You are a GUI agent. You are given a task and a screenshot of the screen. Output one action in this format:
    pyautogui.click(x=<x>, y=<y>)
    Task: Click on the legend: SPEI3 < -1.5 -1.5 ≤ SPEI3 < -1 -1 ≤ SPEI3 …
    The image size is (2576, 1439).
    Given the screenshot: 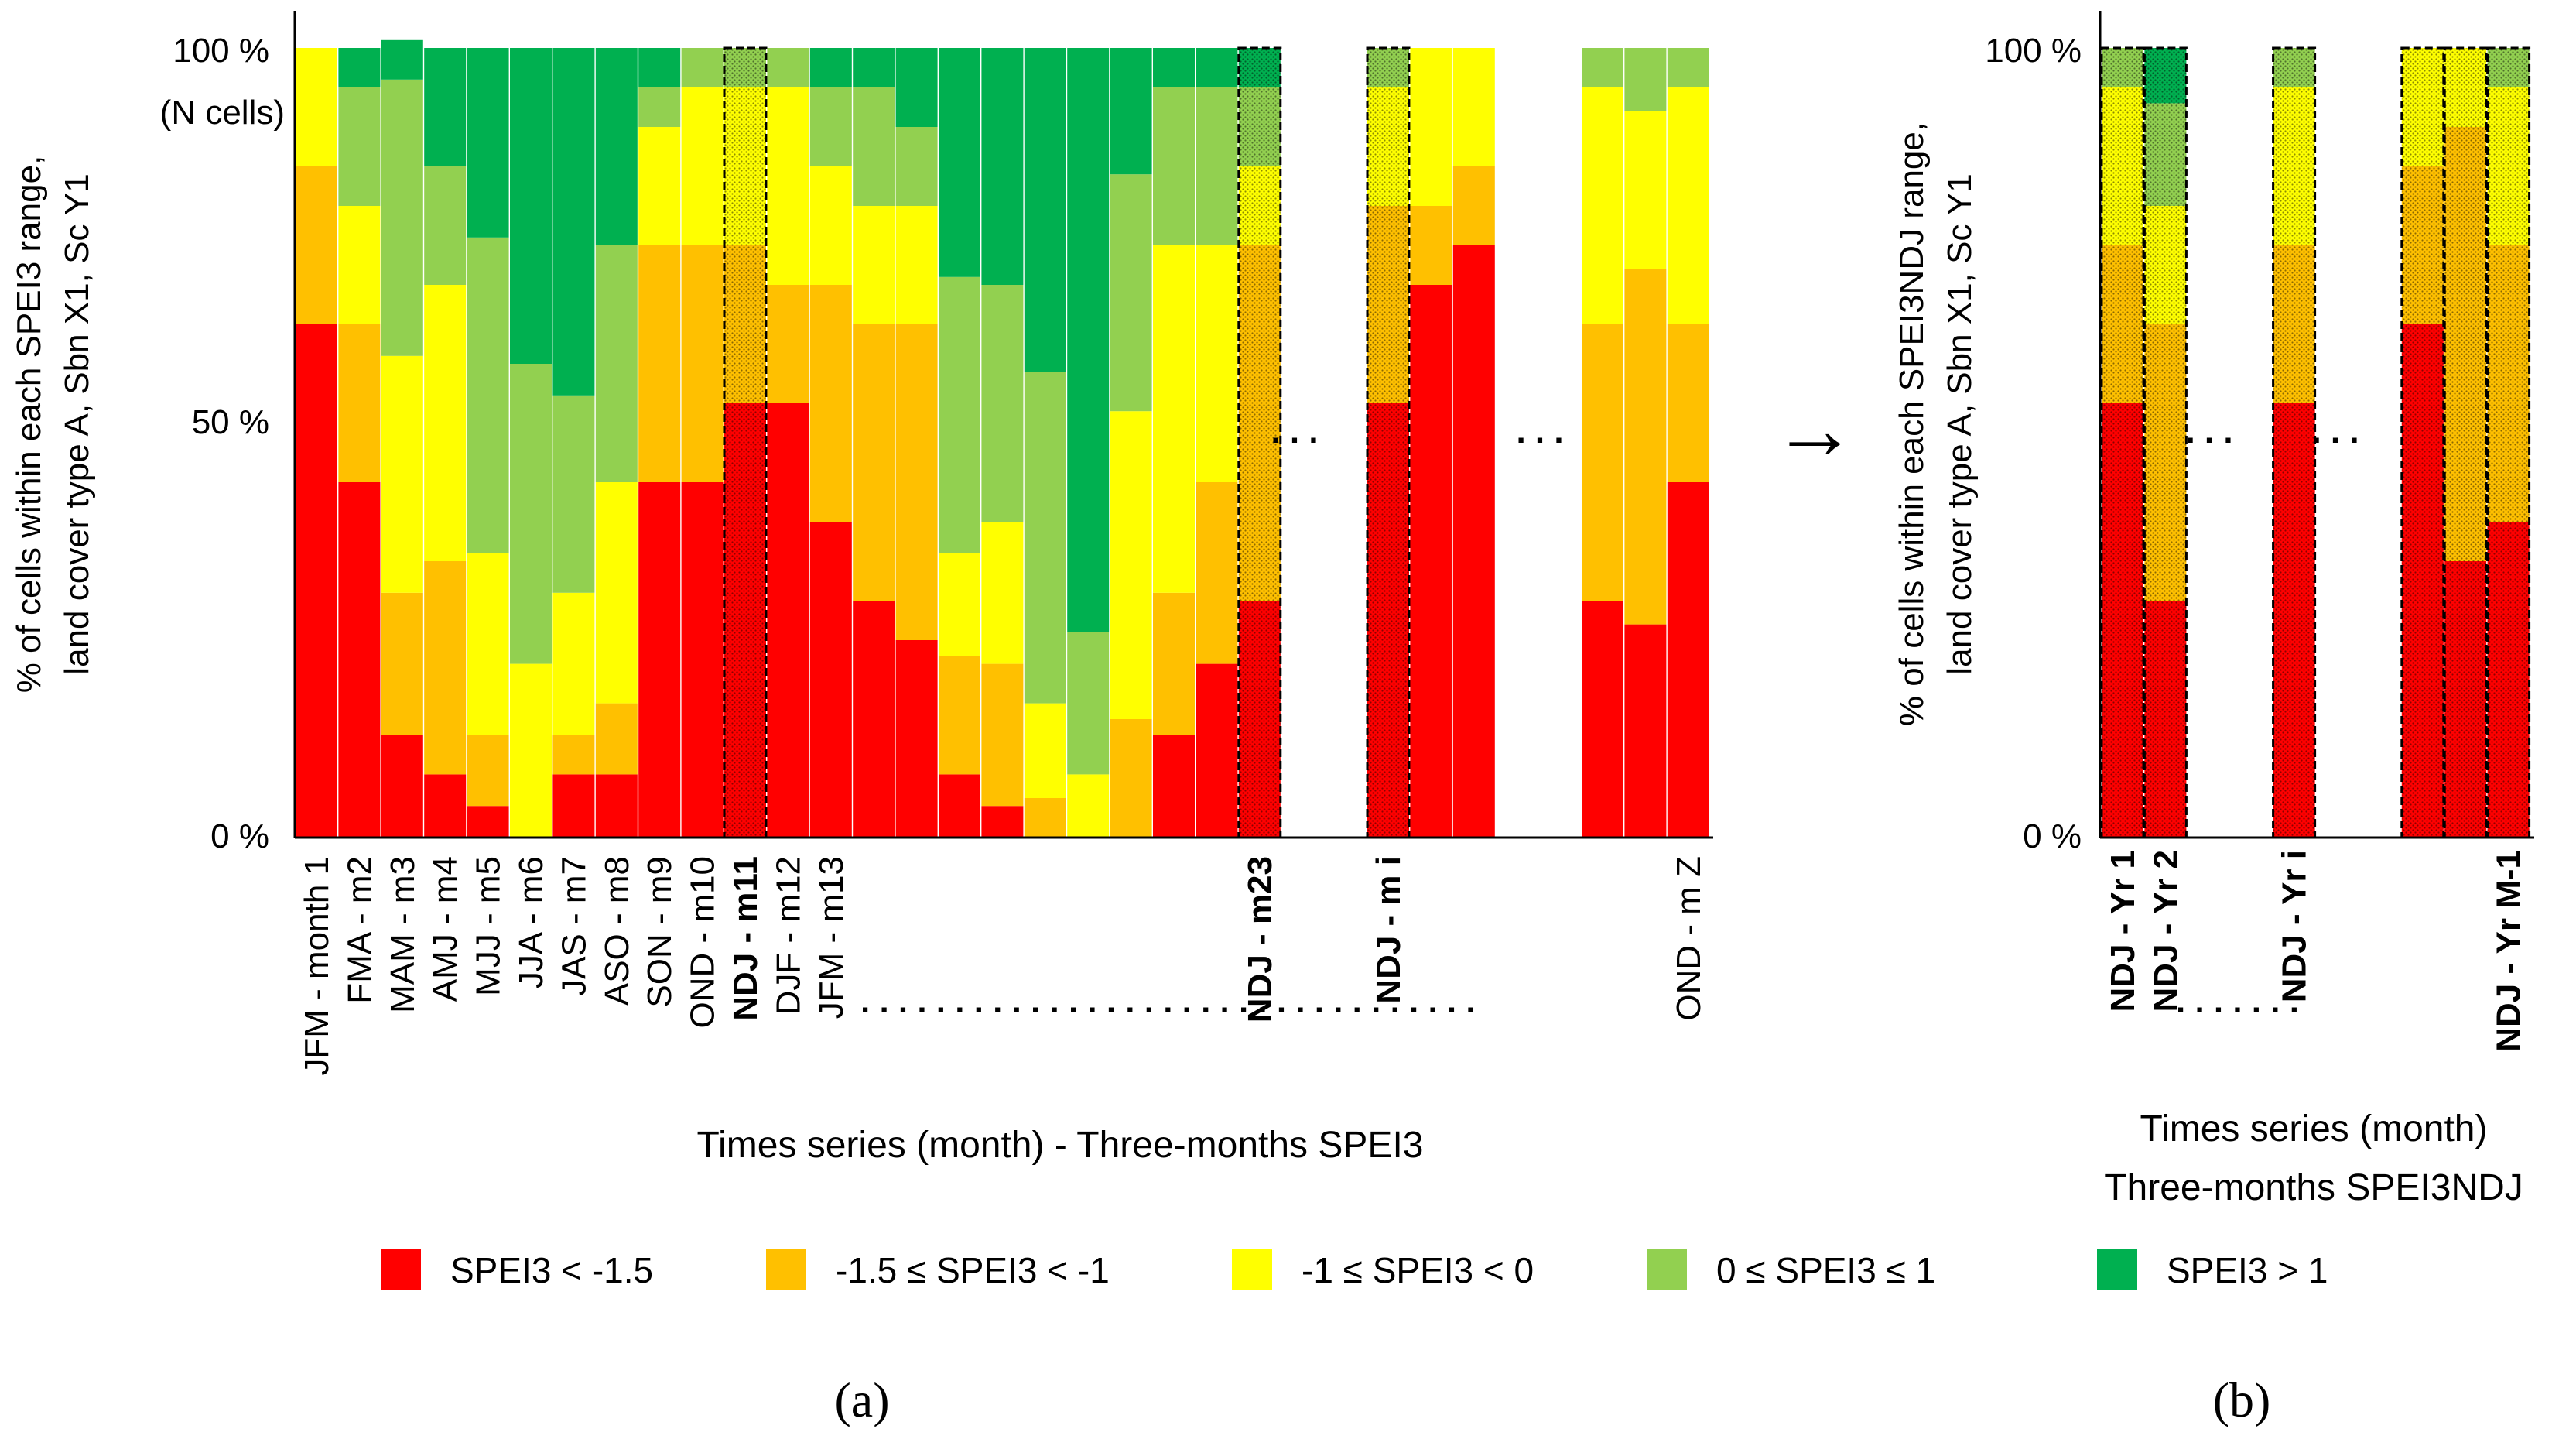 What is the action you would take?
    pyautogui.click(x=1354, y=1269)
    